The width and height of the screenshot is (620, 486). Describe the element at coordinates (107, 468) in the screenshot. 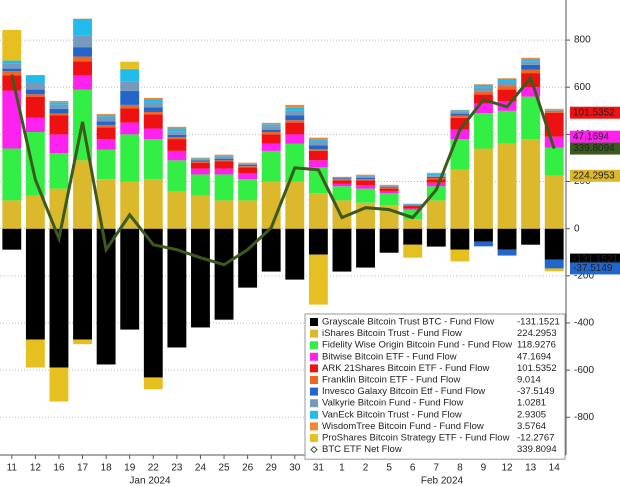

I see `x-tick-label: 18` at that location.